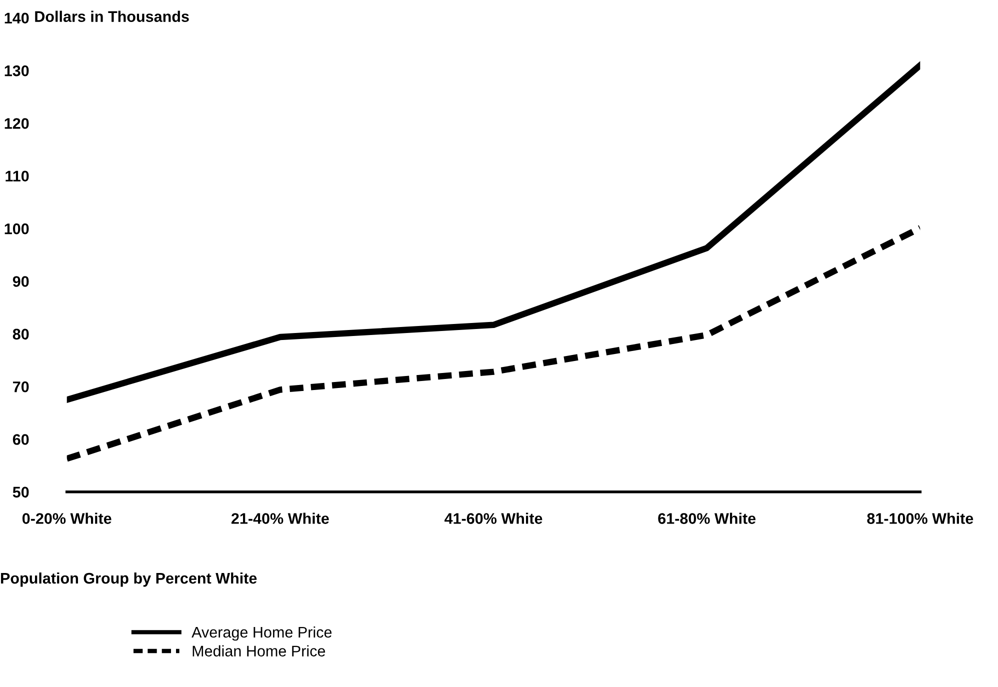  I want to click on y-tick-label: 140, so click(16, 18).